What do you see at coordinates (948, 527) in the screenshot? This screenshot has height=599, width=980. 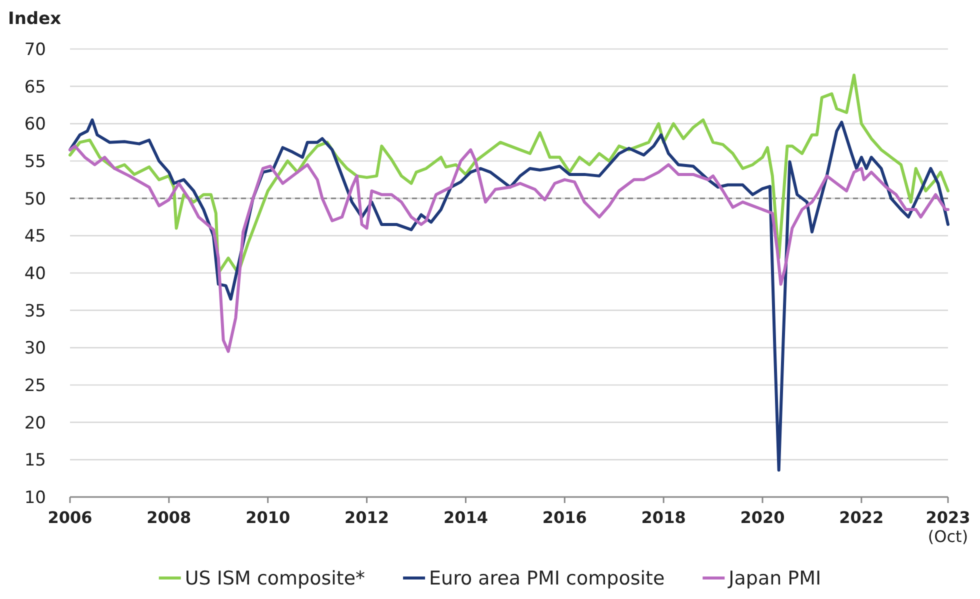 I see `x-tick-label: 2023 (Oct)` at bounding box center [948, 527].